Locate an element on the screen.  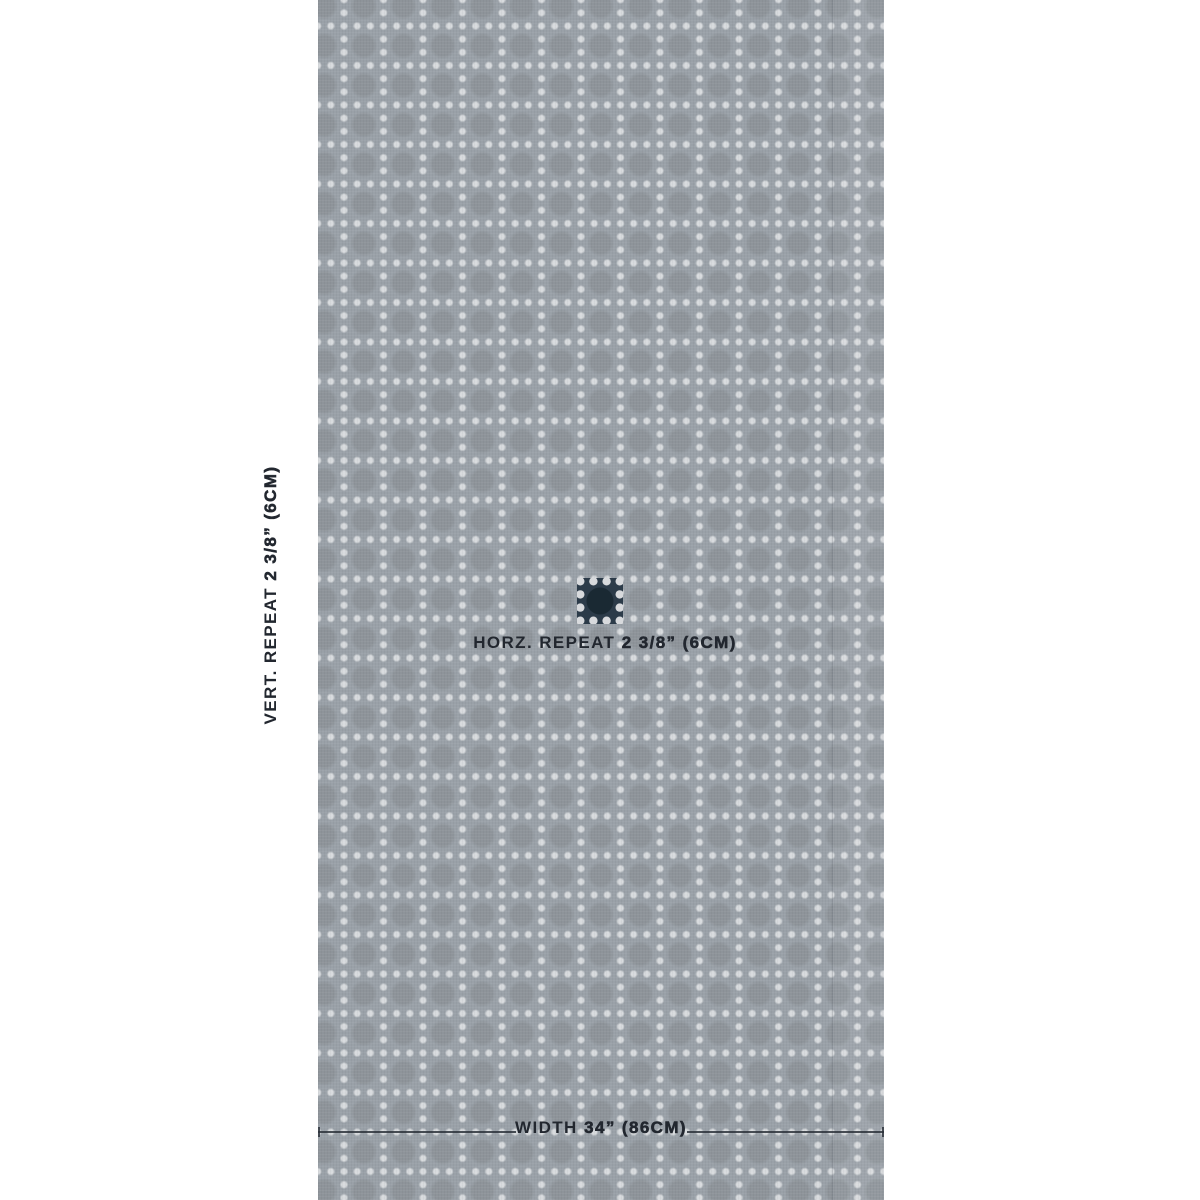
horizontal-repeat-prefix: HORZ. REPEAT is located at coordinates (544, 642).